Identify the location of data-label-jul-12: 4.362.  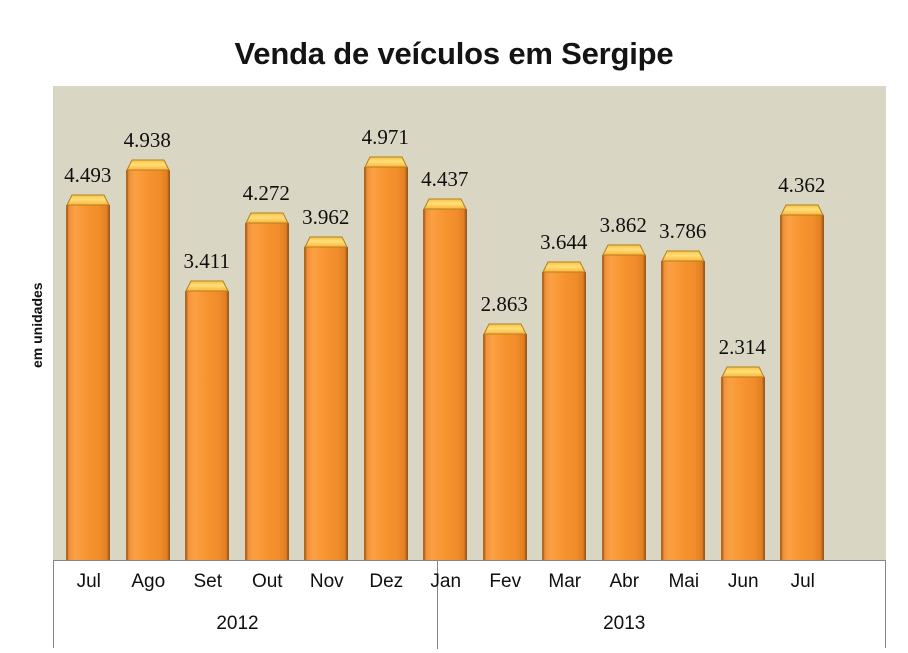
(802, 185).